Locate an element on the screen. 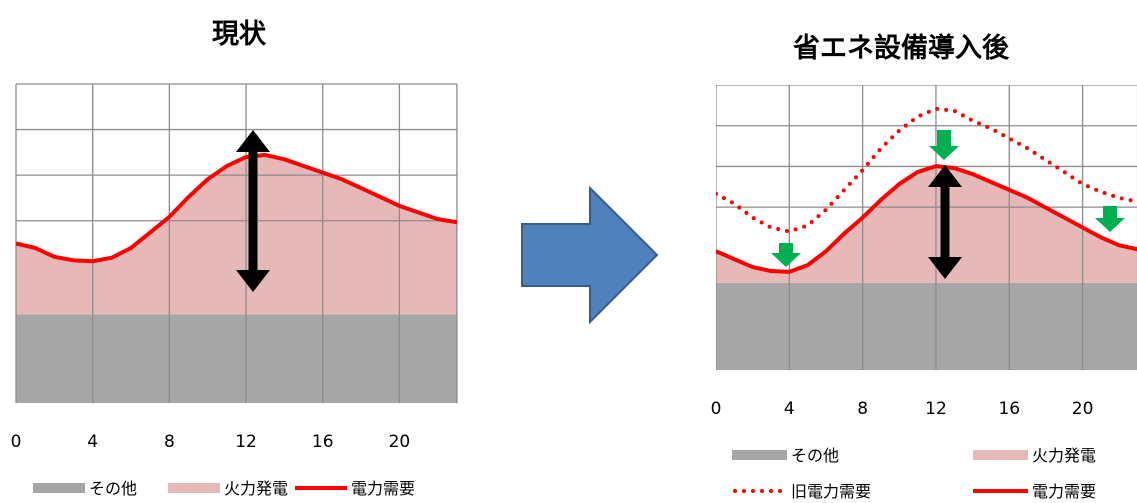 The width and height of the screenshot is (1137, 503). current-x-tick-label: 16 is located at coordinates (323, 442).